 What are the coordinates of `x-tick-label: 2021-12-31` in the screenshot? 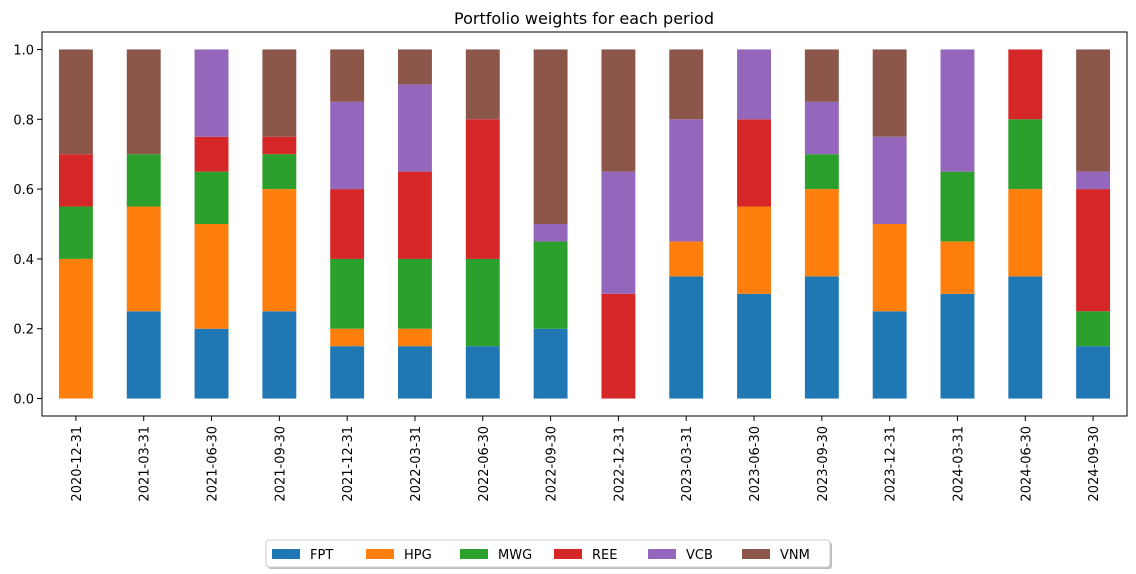 It's located at (348, 464).